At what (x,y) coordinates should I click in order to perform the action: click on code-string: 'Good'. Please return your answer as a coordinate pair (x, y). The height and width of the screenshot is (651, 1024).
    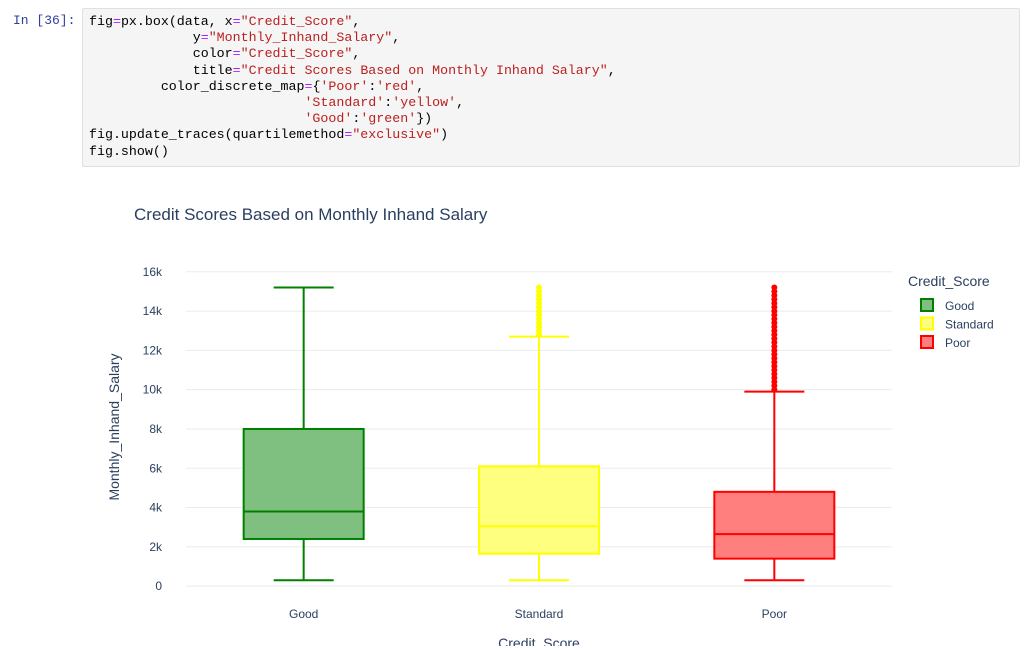
    Looking at the image, I should click on (328, 119).